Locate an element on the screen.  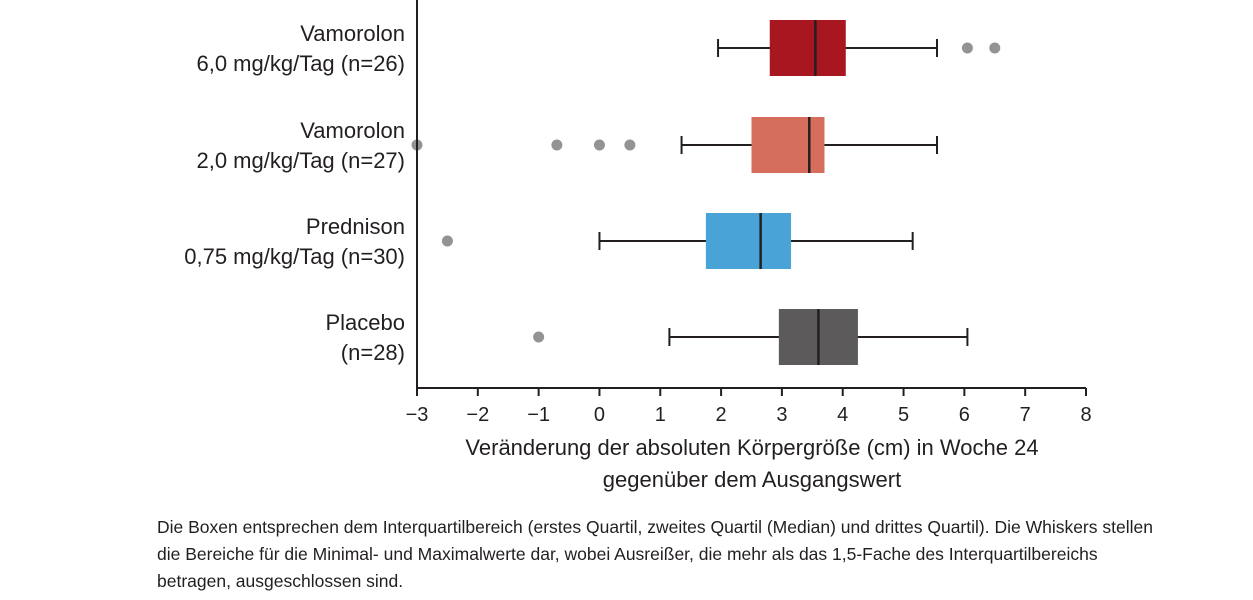
x-tick-label: −1 is located at coordinates (538, 415).